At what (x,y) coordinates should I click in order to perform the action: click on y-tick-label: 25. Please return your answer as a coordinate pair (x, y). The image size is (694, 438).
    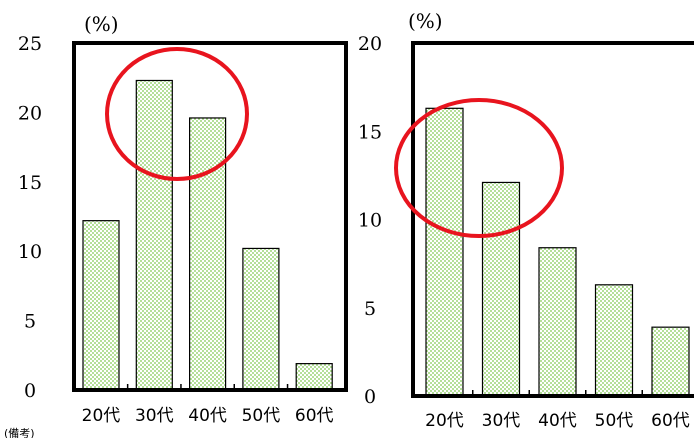
    Looking at the image, I should click on (30, 44).